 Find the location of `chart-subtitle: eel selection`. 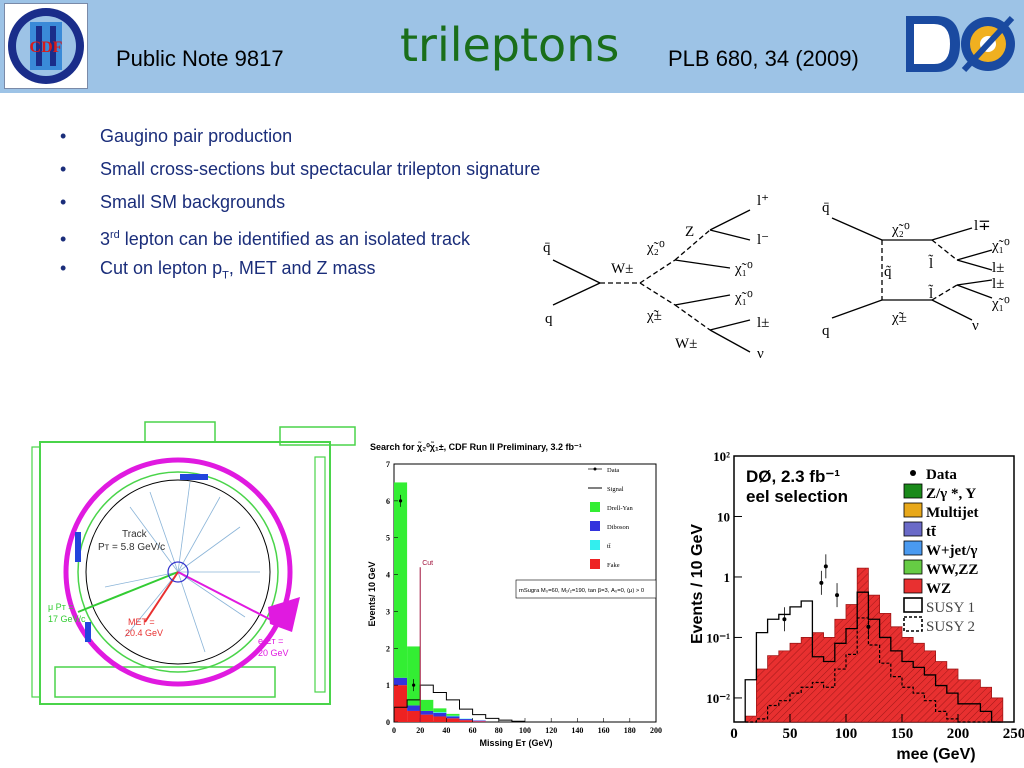

chart-subtitle: eel selection is located at coordinates (797, 496).